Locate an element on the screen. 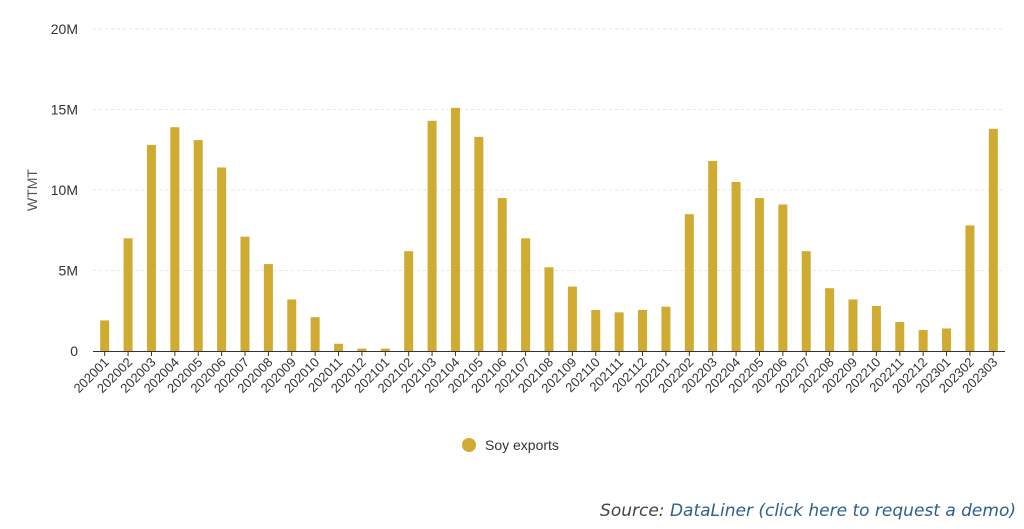  source-link: DataLiner (click here to request a demo) is located at coordinates (842, 511).